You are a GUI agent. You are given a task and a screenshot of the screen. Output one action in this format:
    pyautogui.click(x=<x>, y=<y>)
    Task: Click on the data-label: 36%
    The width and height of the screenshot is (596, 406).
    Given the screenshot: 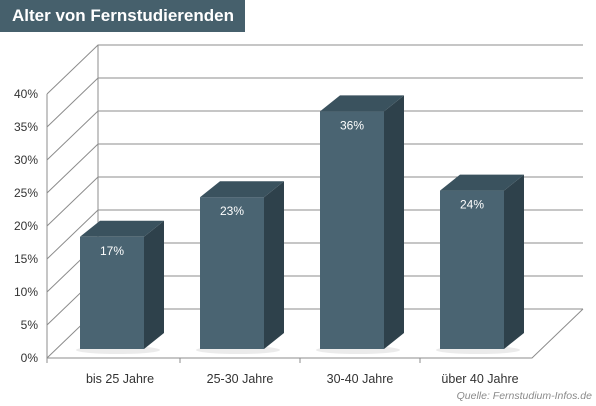 What is the action you would take?
    pyautogui.click(x=352, y=125)
    